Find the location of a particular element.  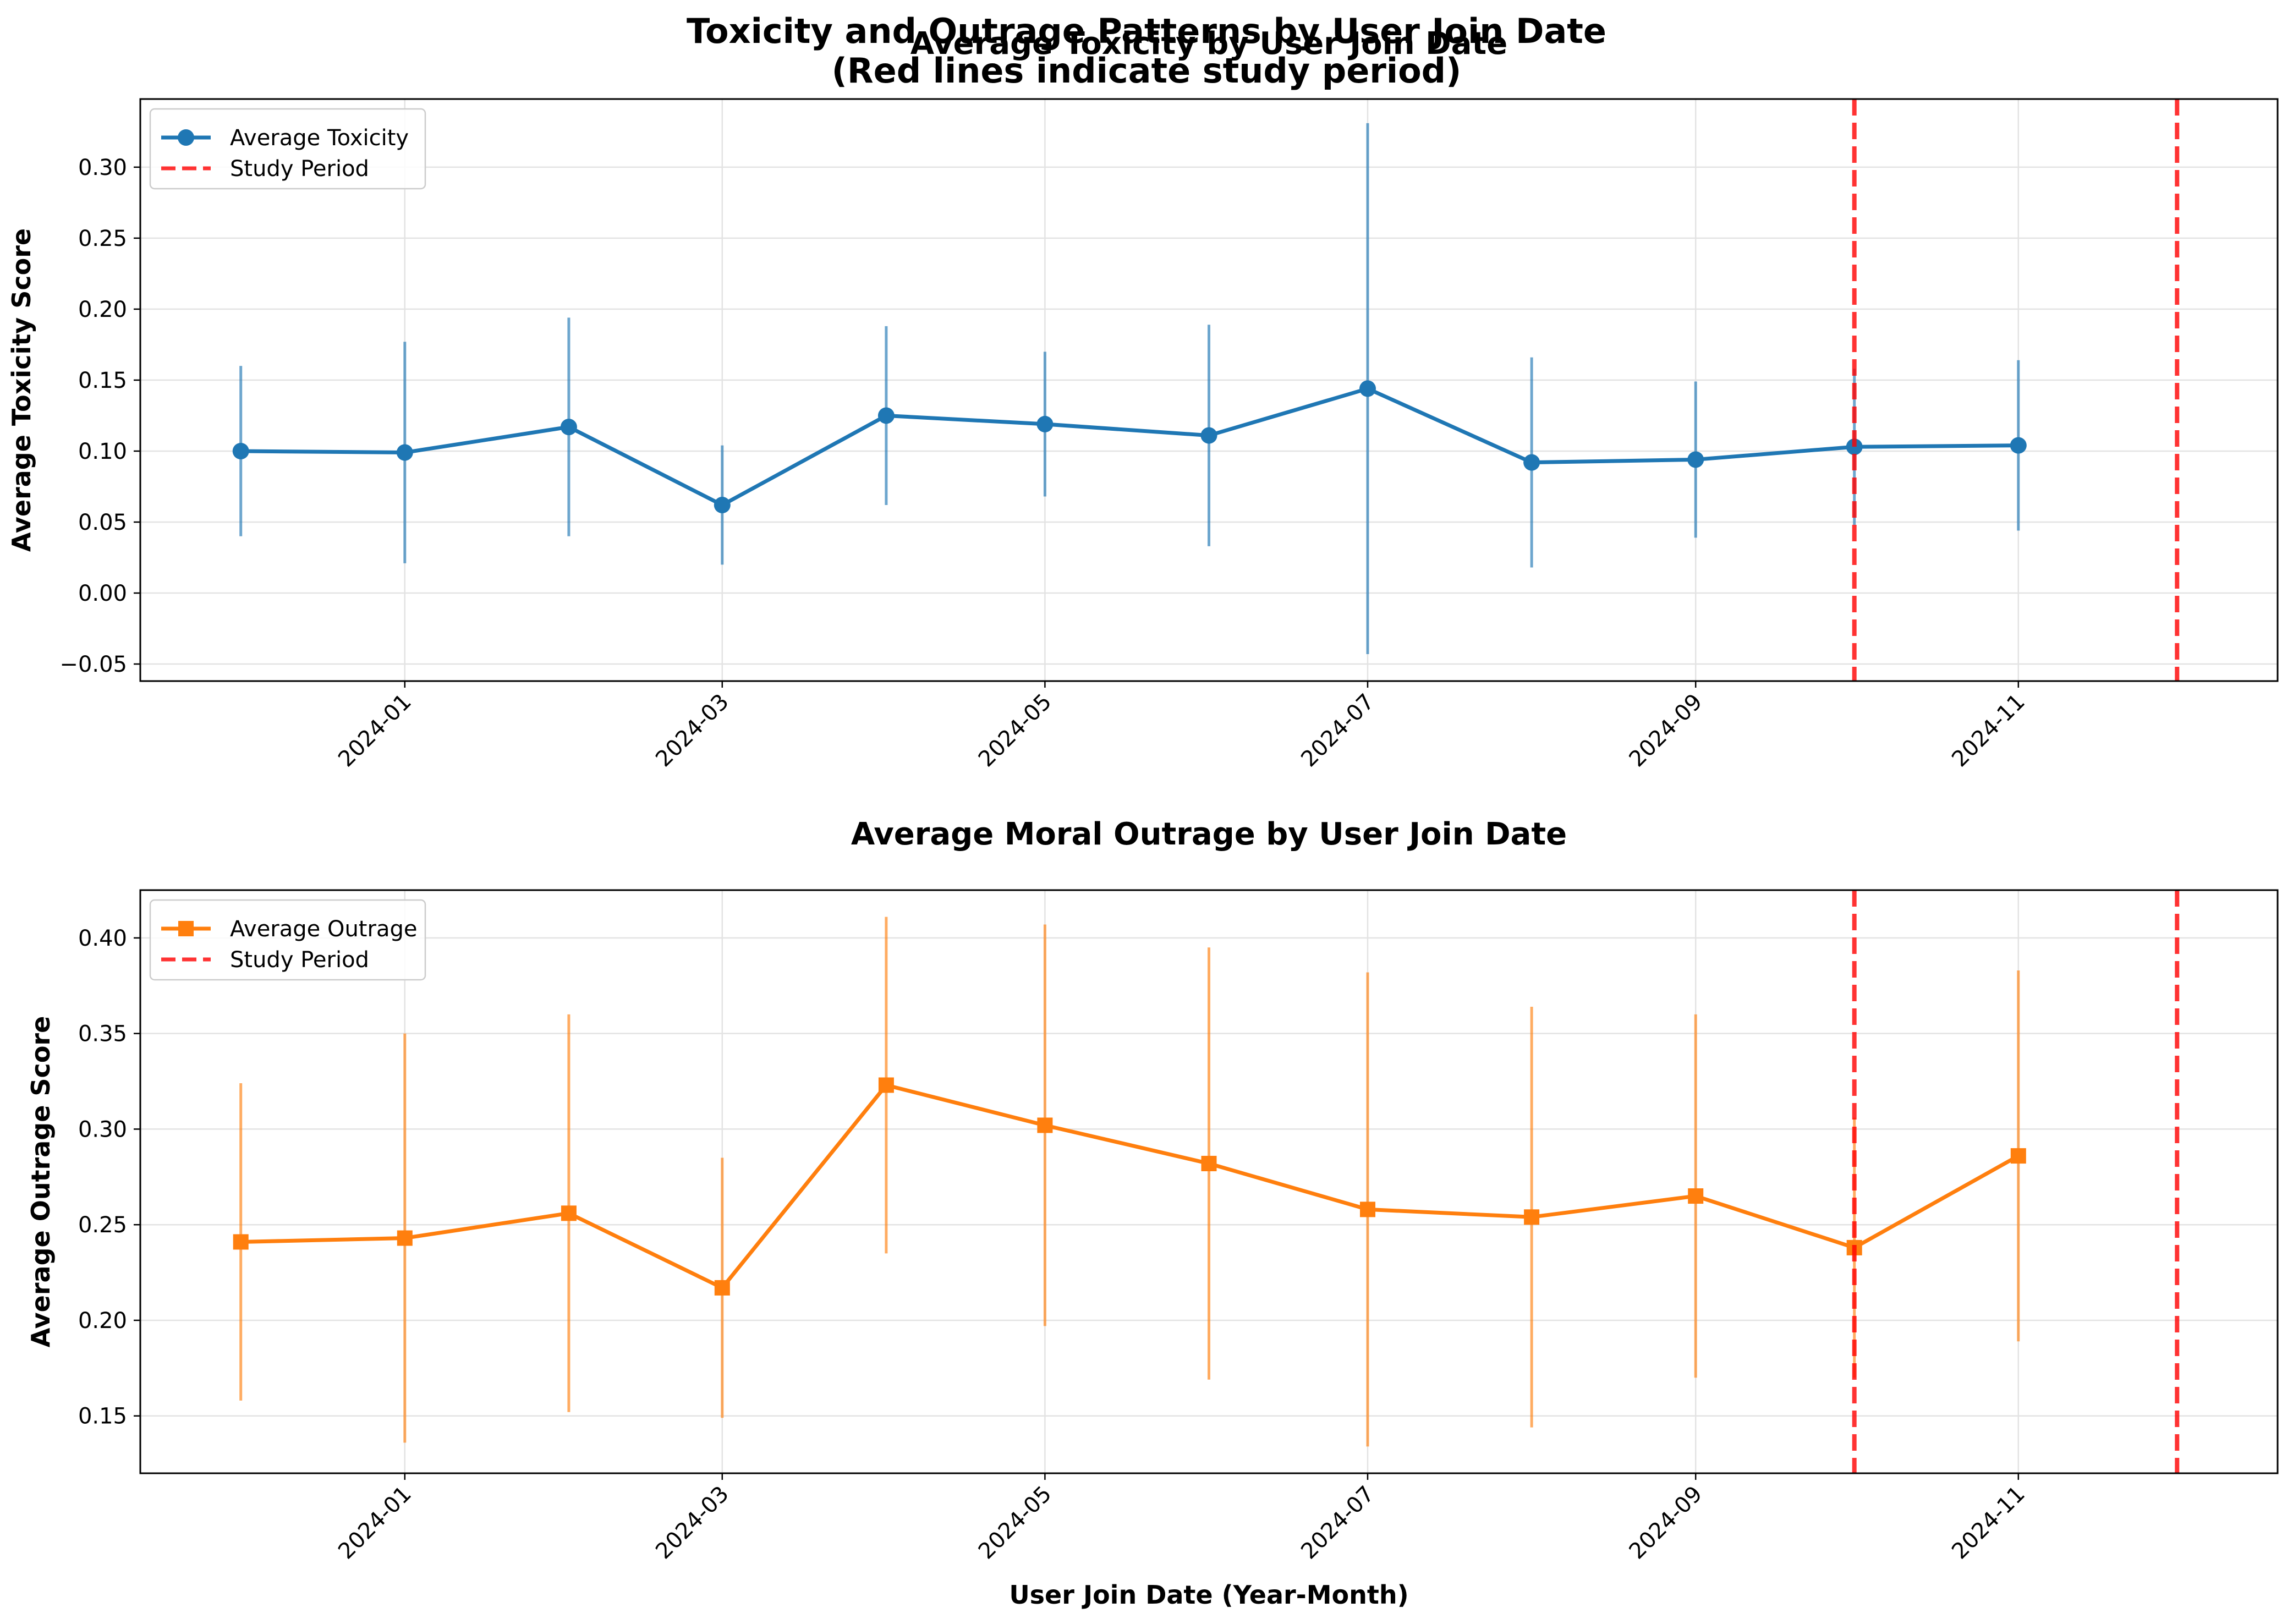

y-axis-label: Average Outrage Score is located at coordinates (41, 1182).